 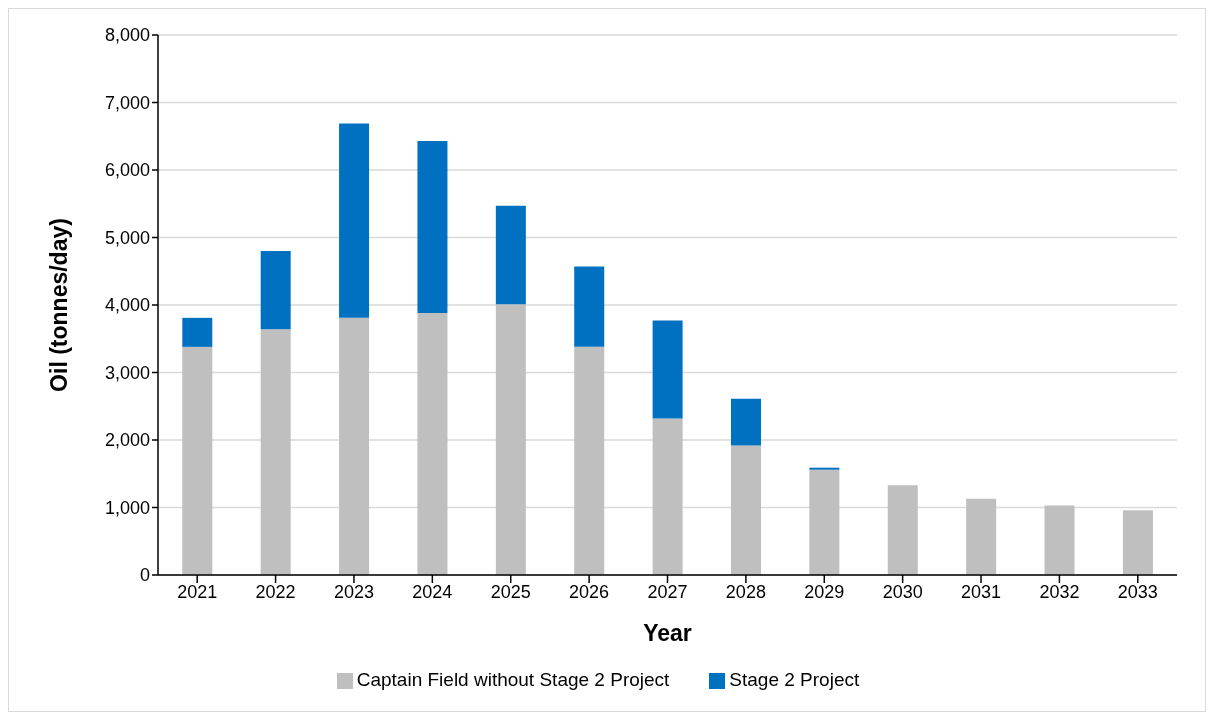 What do you see at coordinates (144, 575) in the screenshot?
I see `y-tick-label: 0` at bounding box center [144, 575].